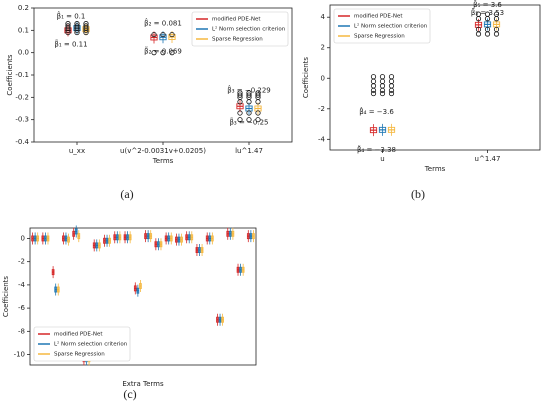 Image resolution: width=550 pixels, height=408 pixels. I want to click on y-tick-label: -6, so click(22, 308).